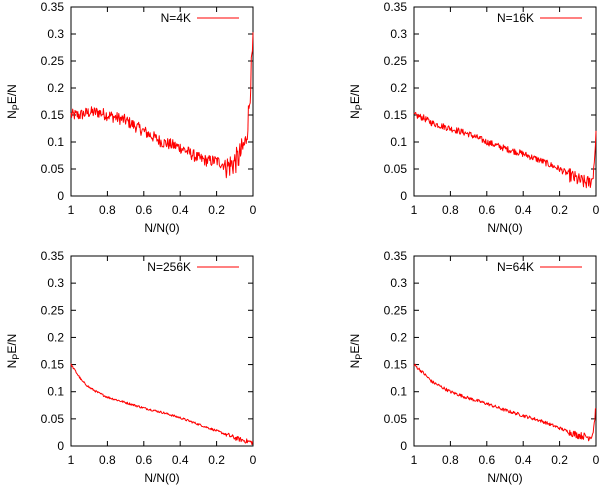  Describe the element at coordinates (515, 18) in the screenshot. I see `legend-label: N=16K` at that location.